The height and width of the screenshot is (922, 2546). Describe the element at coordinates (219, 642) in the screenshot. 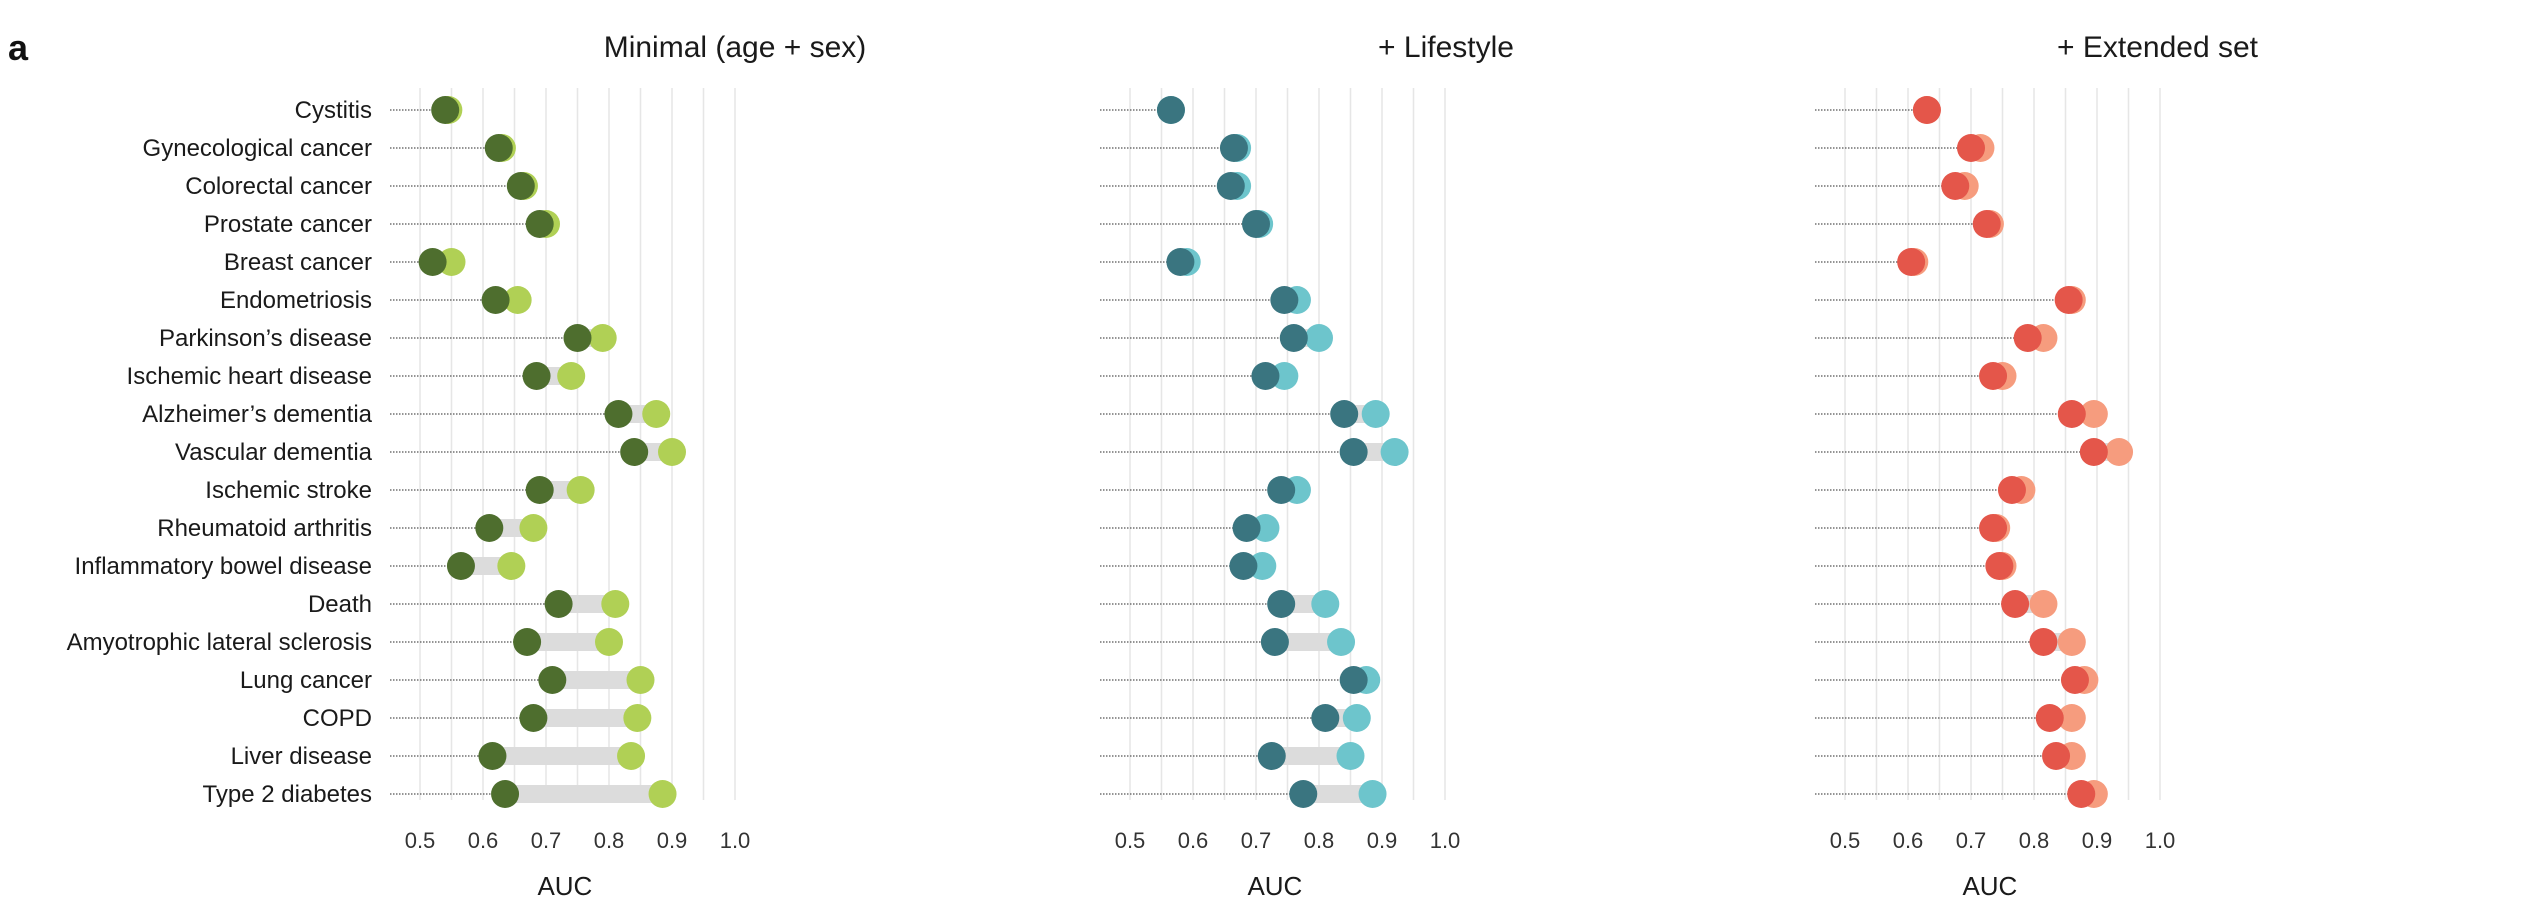

I see `category-label-amyotrophic-lateral-sclerosis: Amyotrophic lateral sclerosis` at that location.